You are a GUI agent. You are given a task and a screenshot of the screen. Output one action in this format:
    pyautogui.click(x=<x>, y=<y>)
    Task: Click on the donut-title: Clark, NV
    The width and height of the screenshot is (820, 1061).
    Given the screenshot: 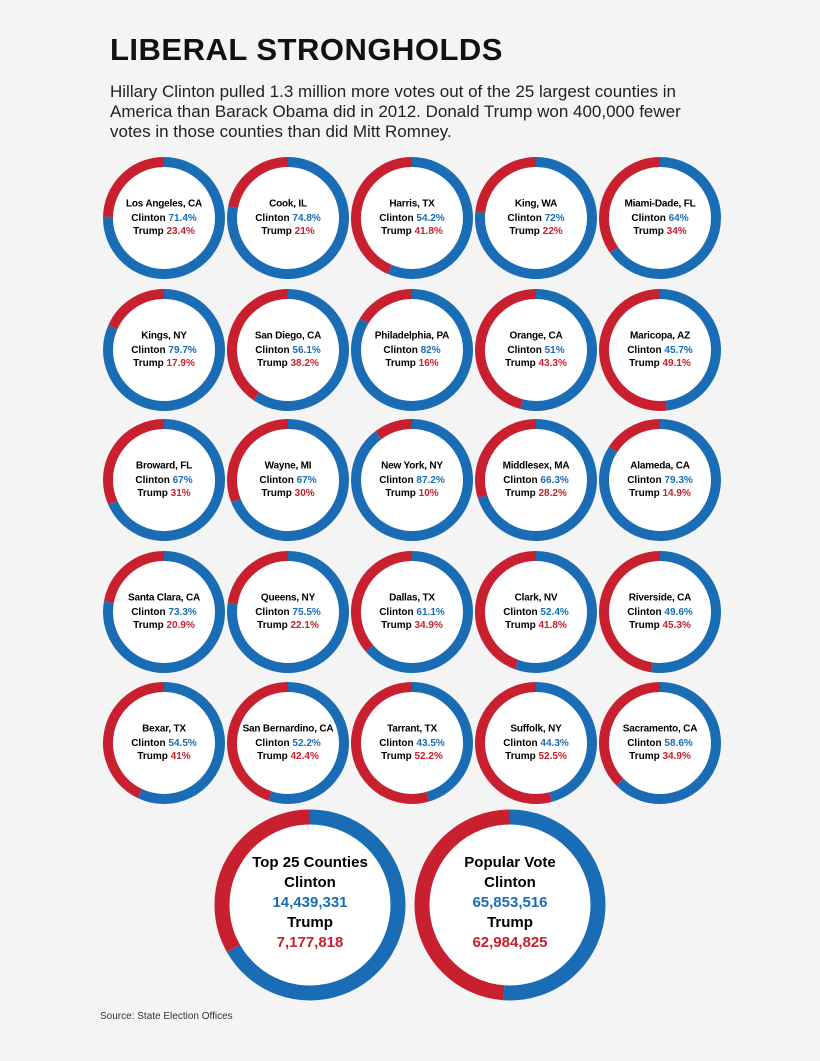 What is the action you would take?
    pyautogui.click(x=536, y=598)
    